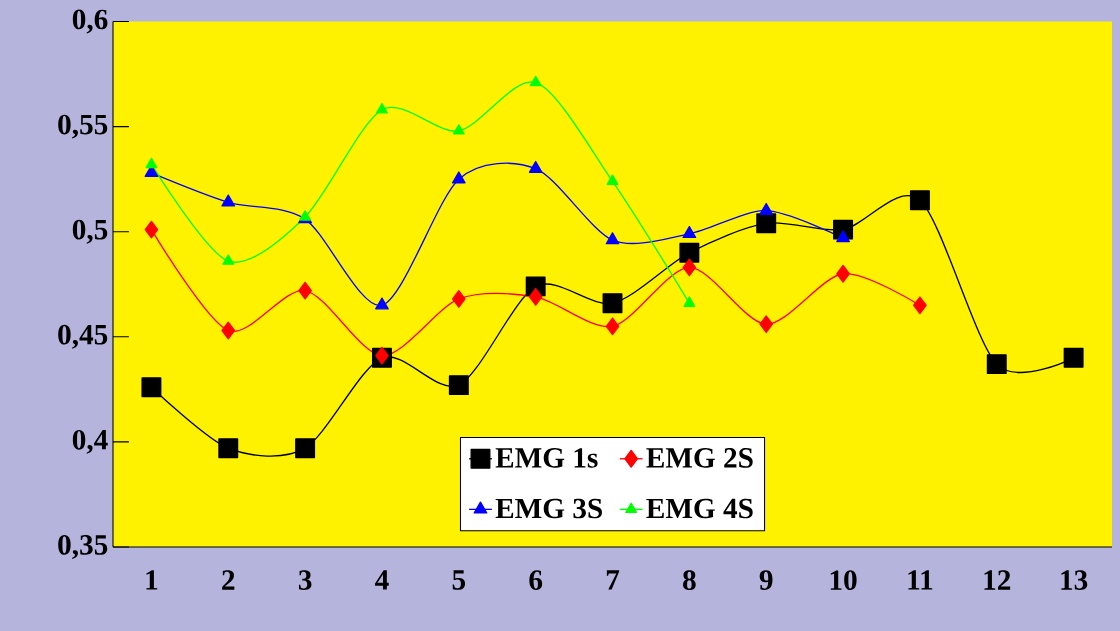 The height and width of the screenshot is (631, 1120). I want to click on y-tick-label: 0,45, so click(83, 336).